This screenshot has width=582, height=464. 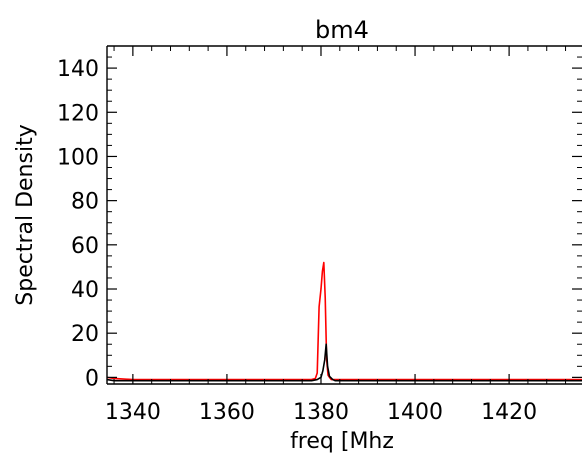 What do you see at coordinates (85, 246) in the screenshot?
I see `y-tick-label: 60` at bounding box center [85, 246].